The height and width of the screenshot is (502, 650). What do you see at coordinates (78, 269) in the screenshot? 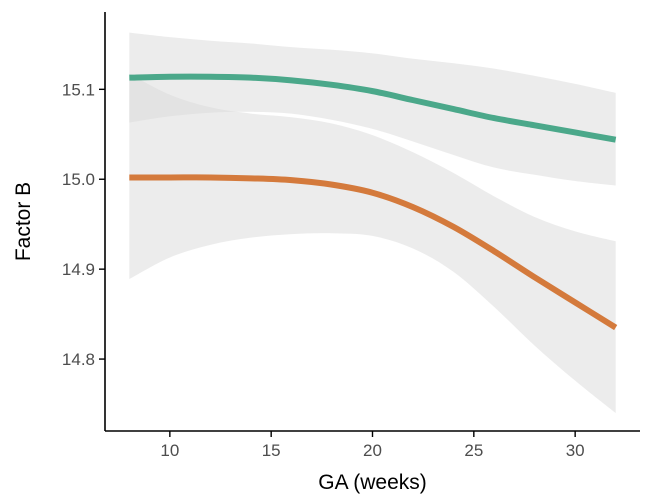
I see `y-tick-label: 14.9` at bounding box center [78, 269].